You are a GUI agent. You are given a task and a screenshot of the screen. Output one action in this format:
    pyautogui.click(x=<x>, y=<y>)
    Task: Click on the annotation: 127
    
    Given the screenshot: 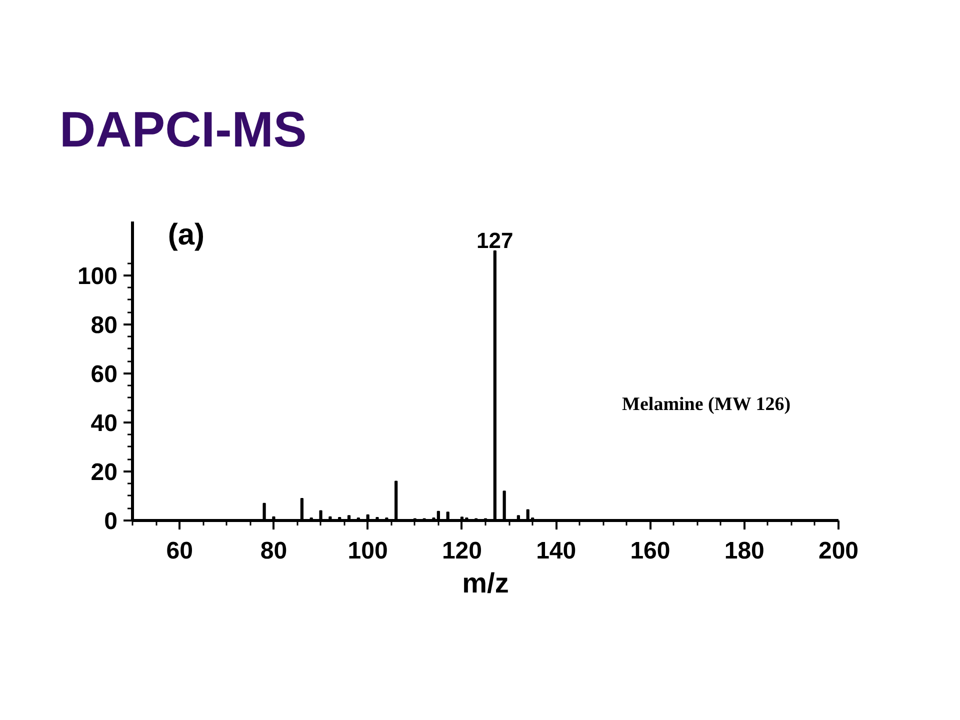 What is the action you would take?
    pyautogui.click(x=495, y=240)
    